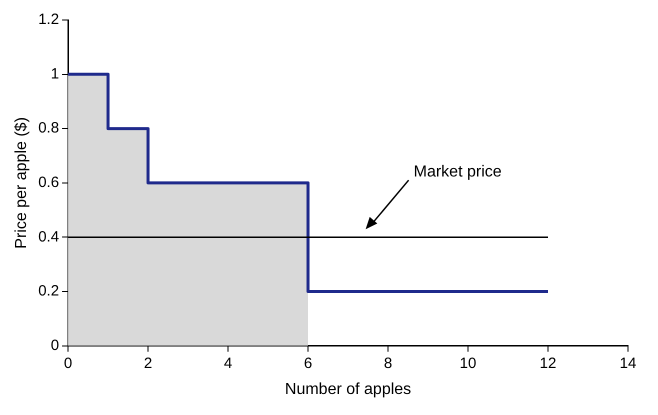 The height and width of the screenshot is (415, 658). What do you see at coordinates (468, 363) in the screenshot?
I see `x-tick-label: 10` at bounding box center [468, 363].